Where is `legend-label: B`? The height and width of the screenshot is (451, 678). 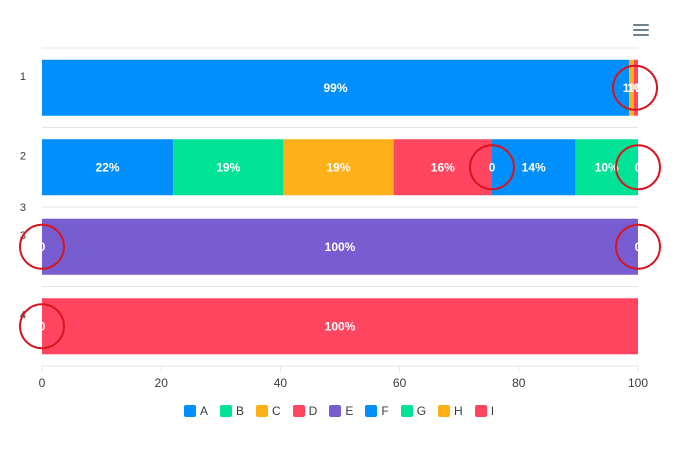
legend-label: B is located at coordinates (239, 411).